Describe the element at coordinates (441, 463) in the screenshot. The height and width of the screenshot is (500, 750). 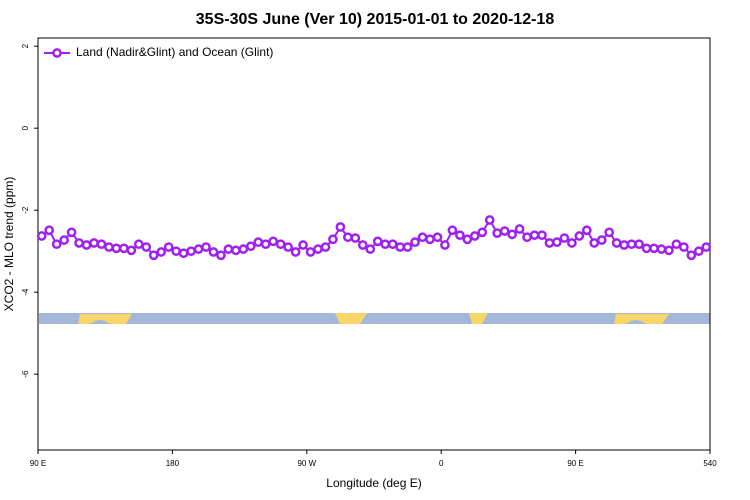
I see `x-tick-label: 0` at that location.